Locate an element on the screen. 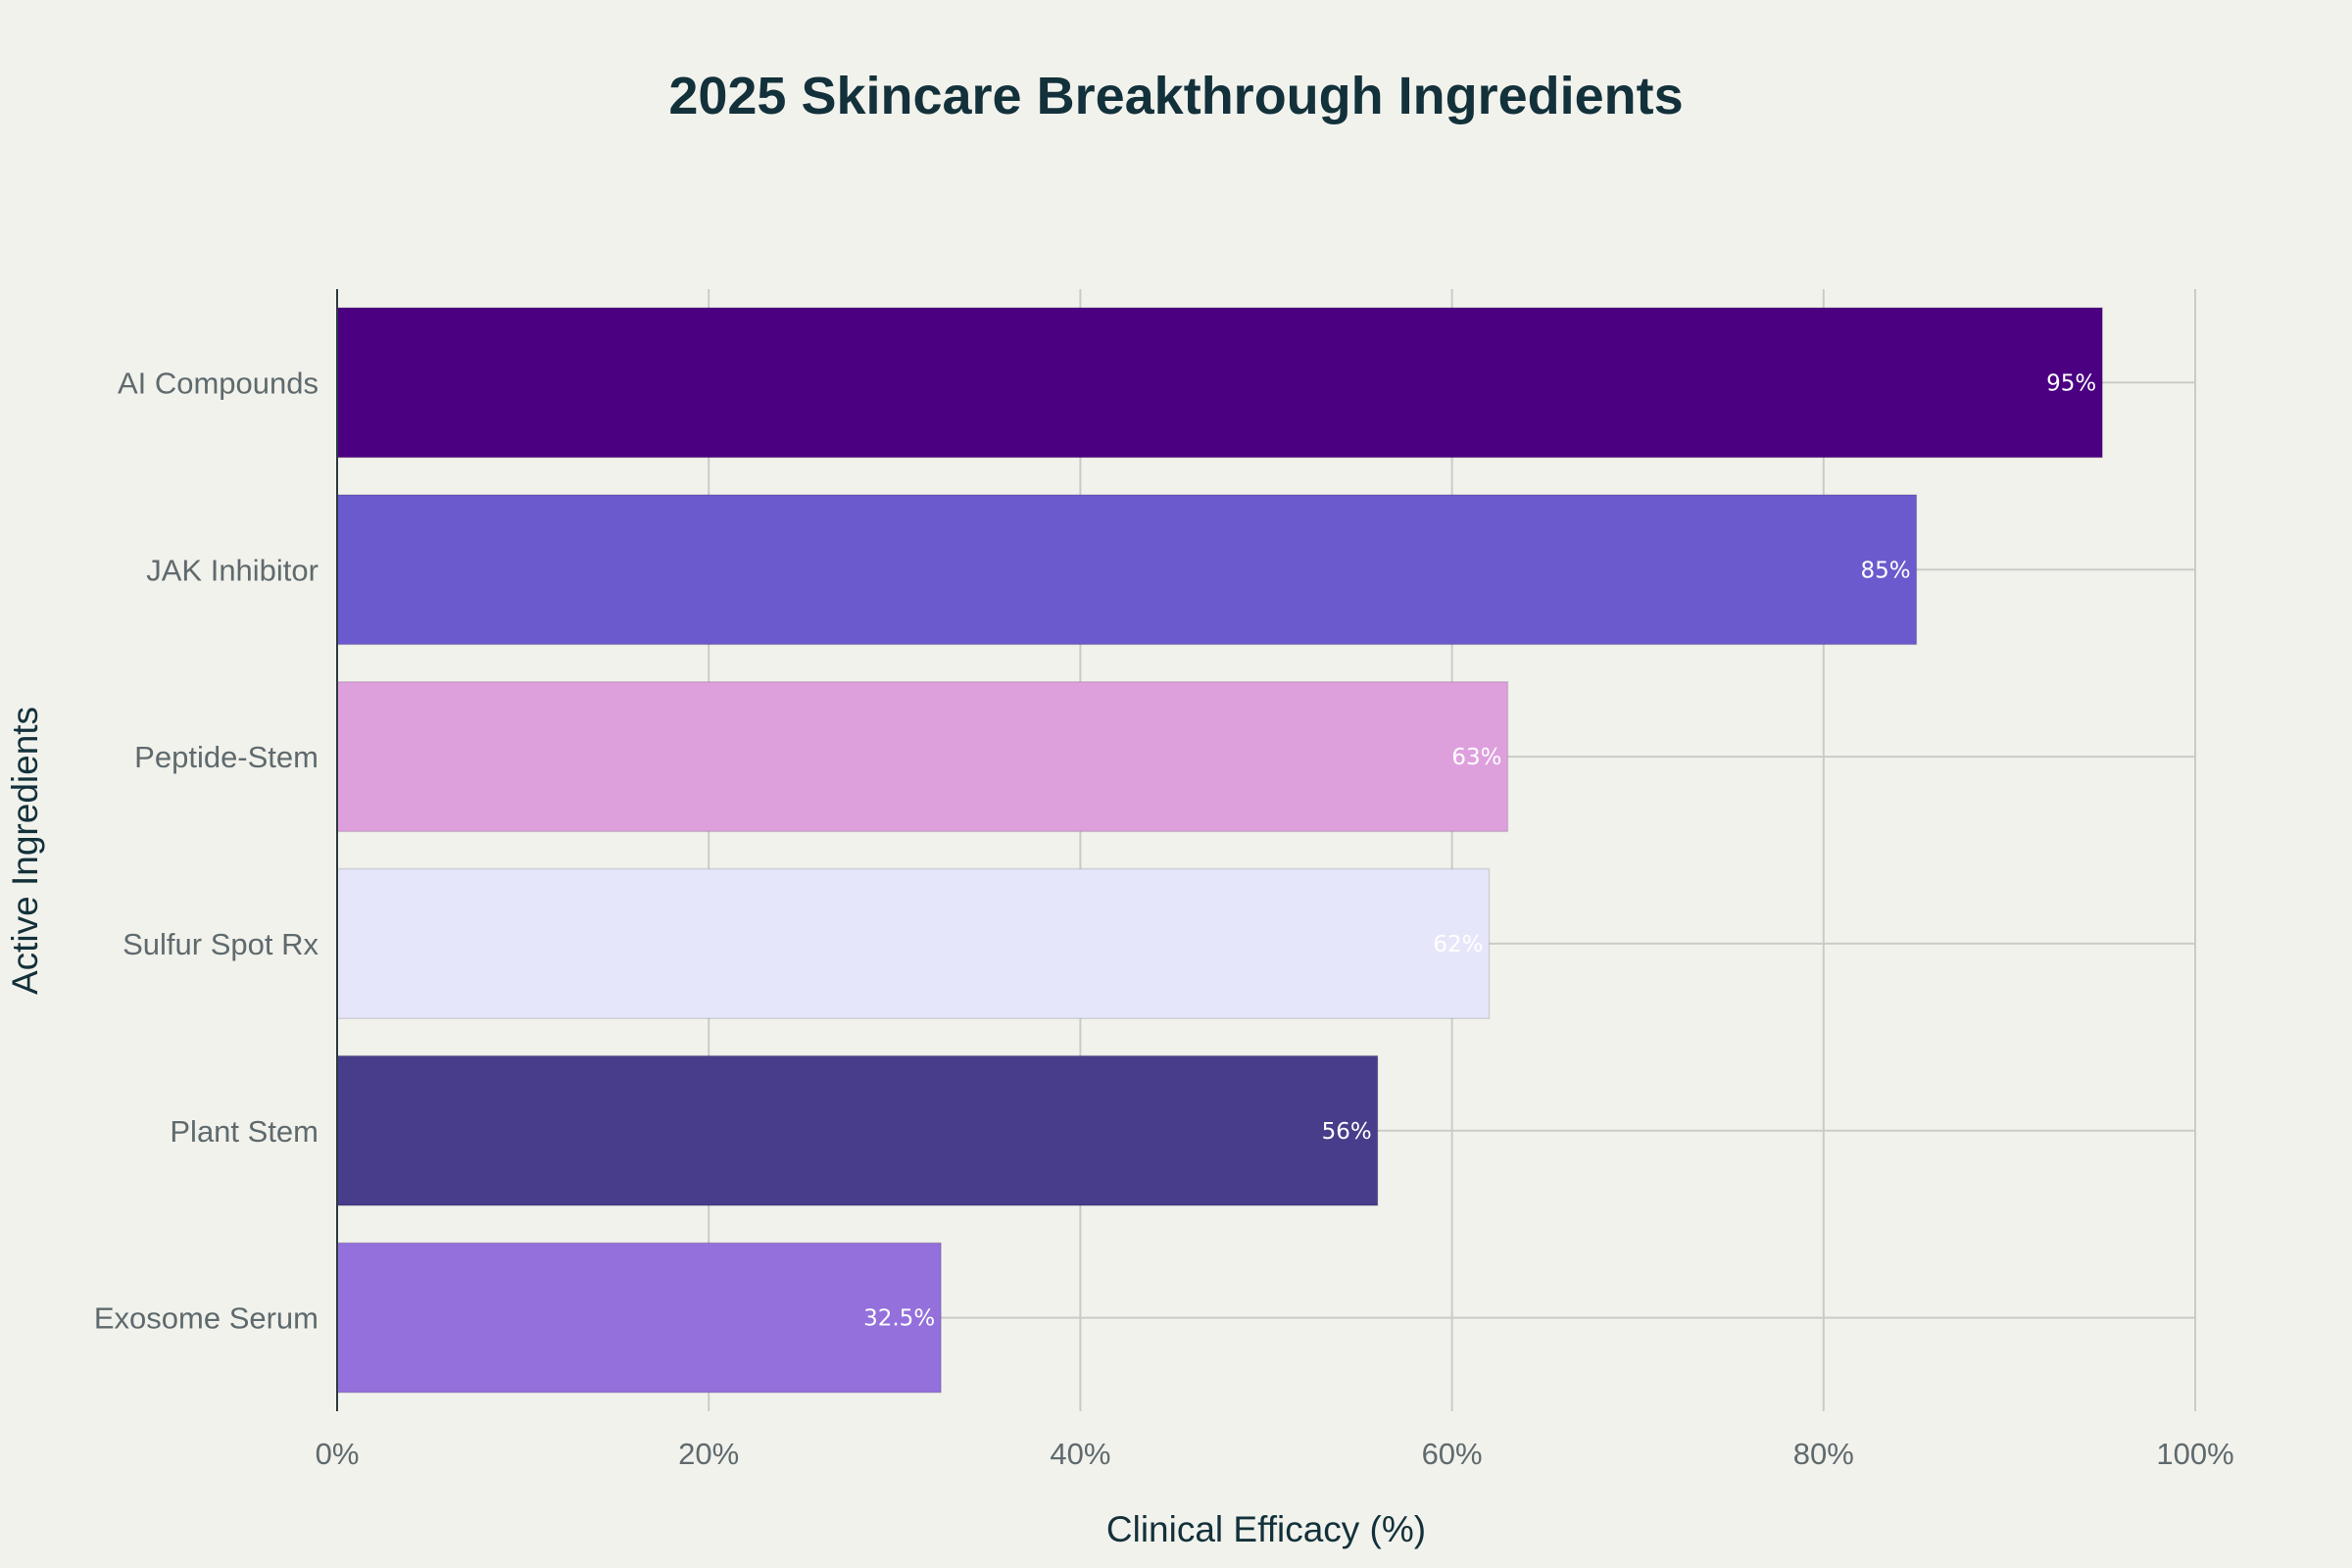 The height and width of the screenshot is (1568, 2352). y-tick-label: Peptide-Stem is located at coordinates (226, 757).